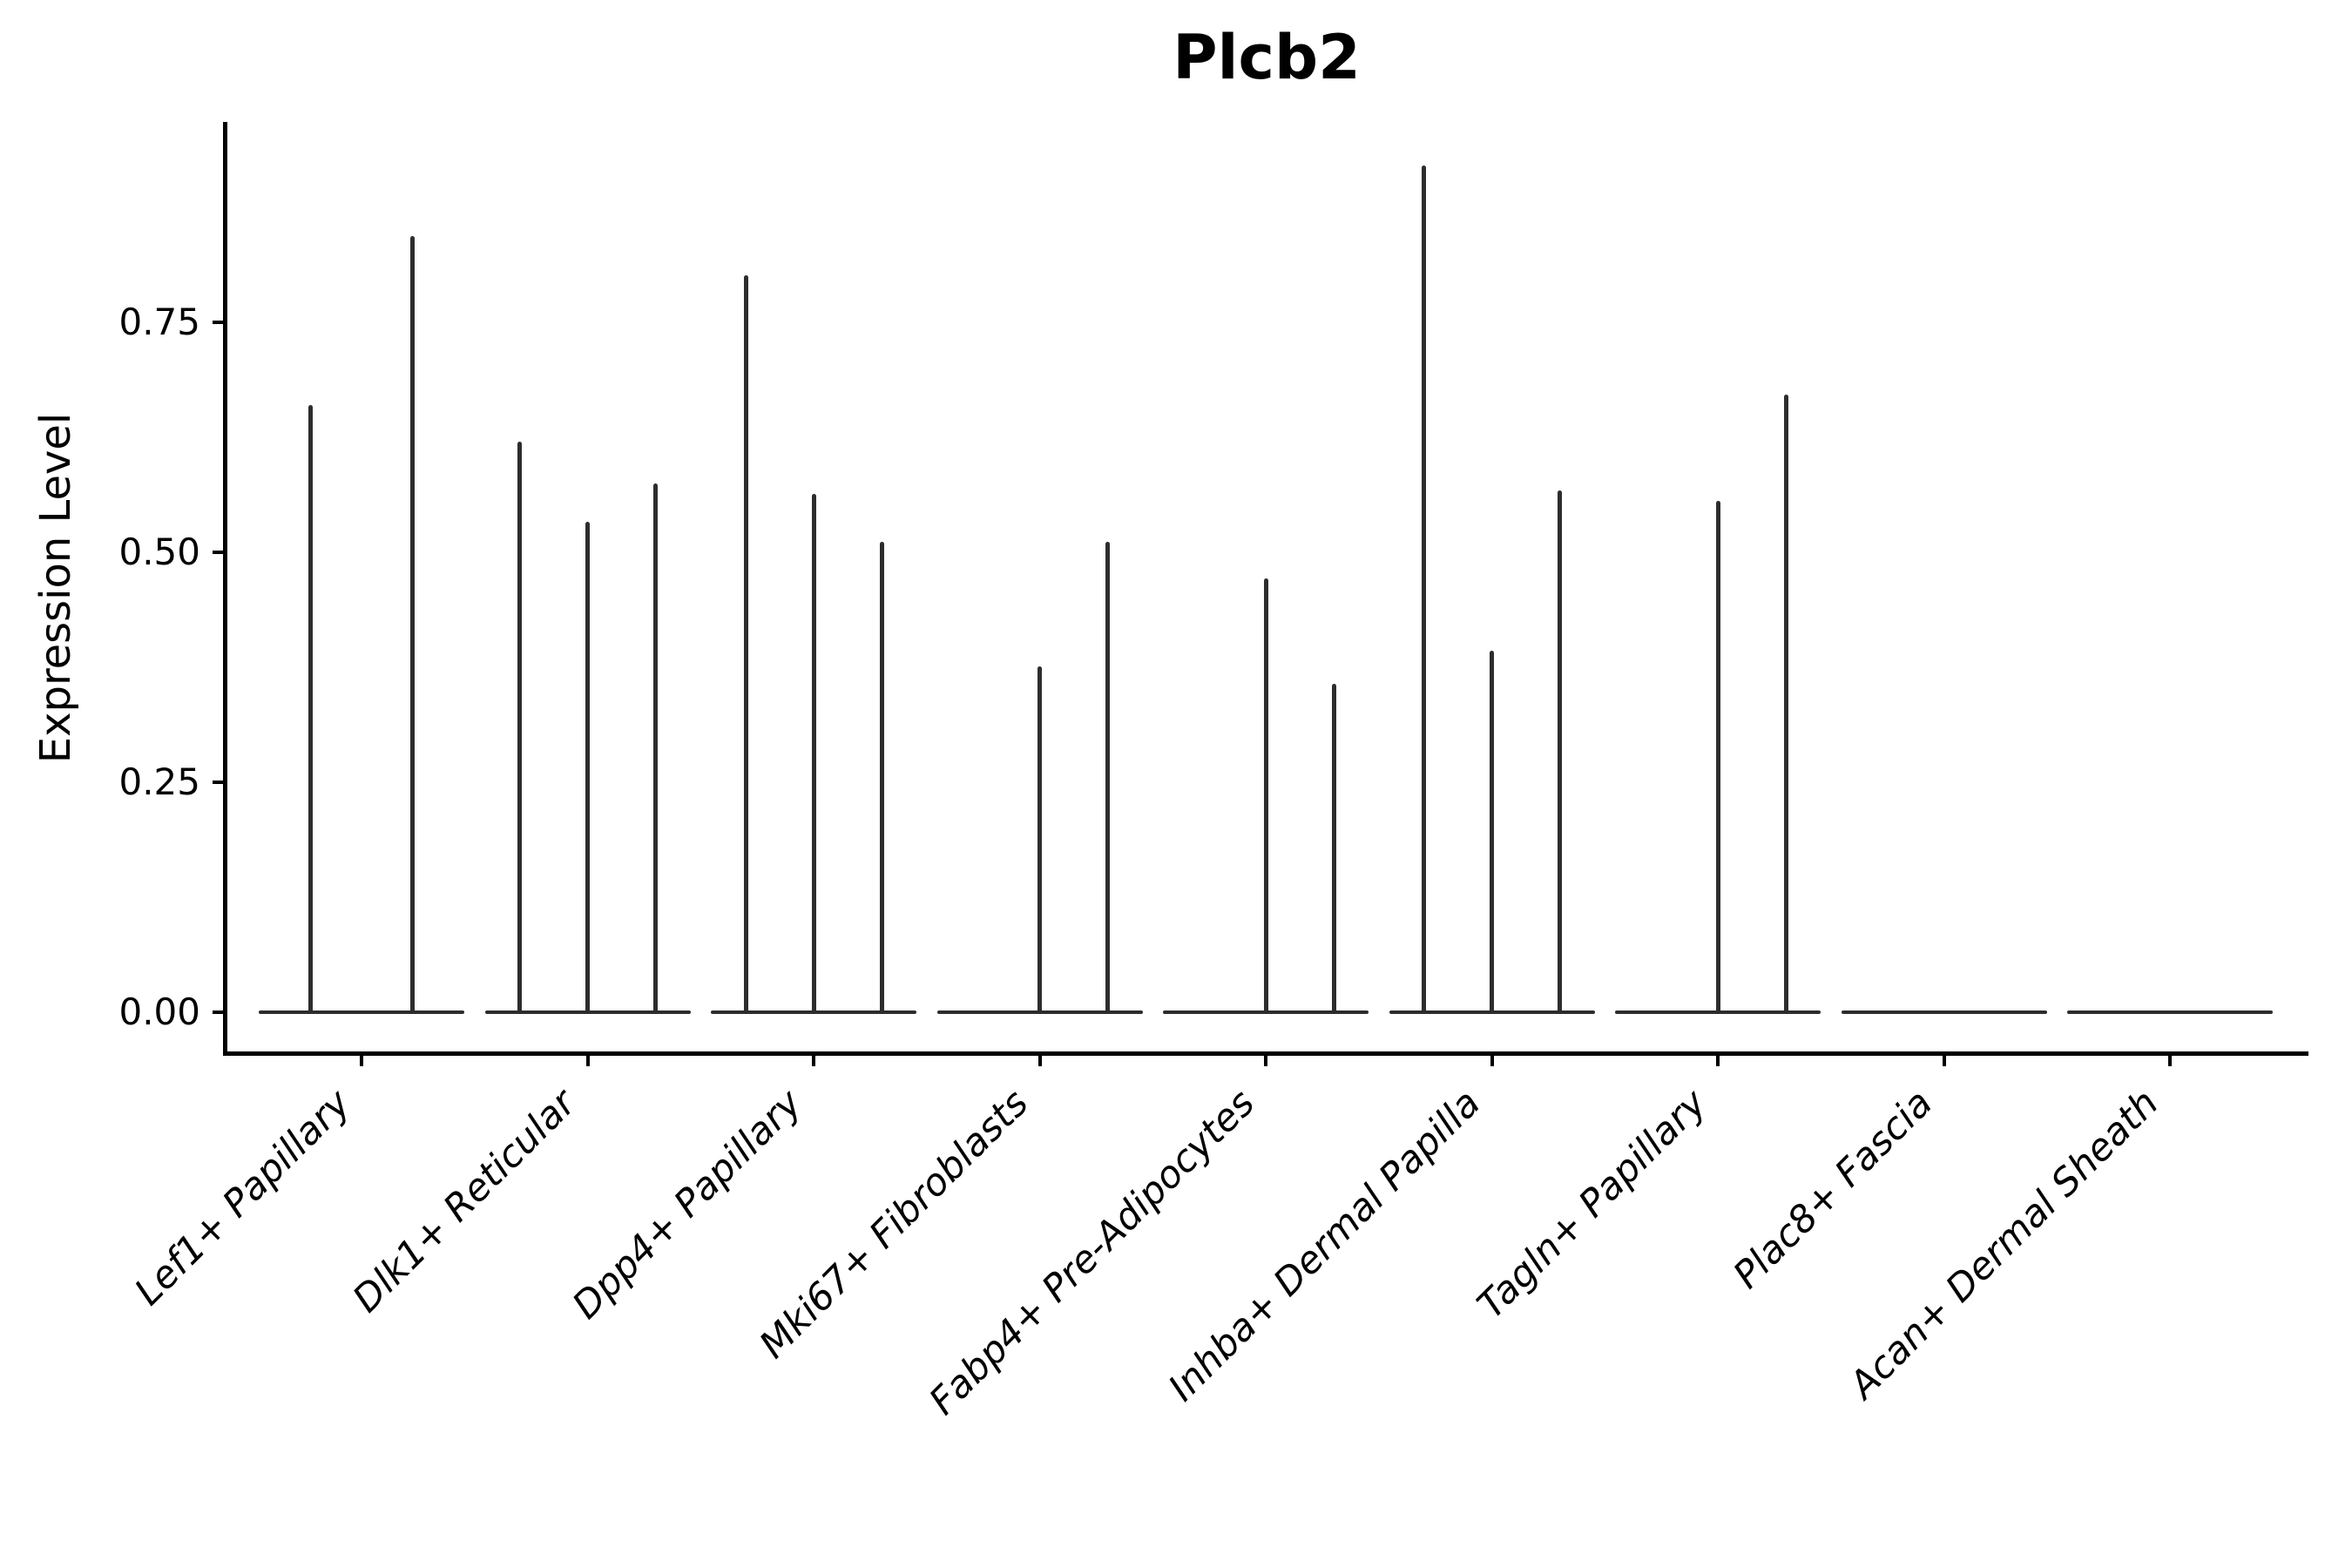  I want to click on x-tick-label: Tagln+ Papillary, so click(1592, 1204).